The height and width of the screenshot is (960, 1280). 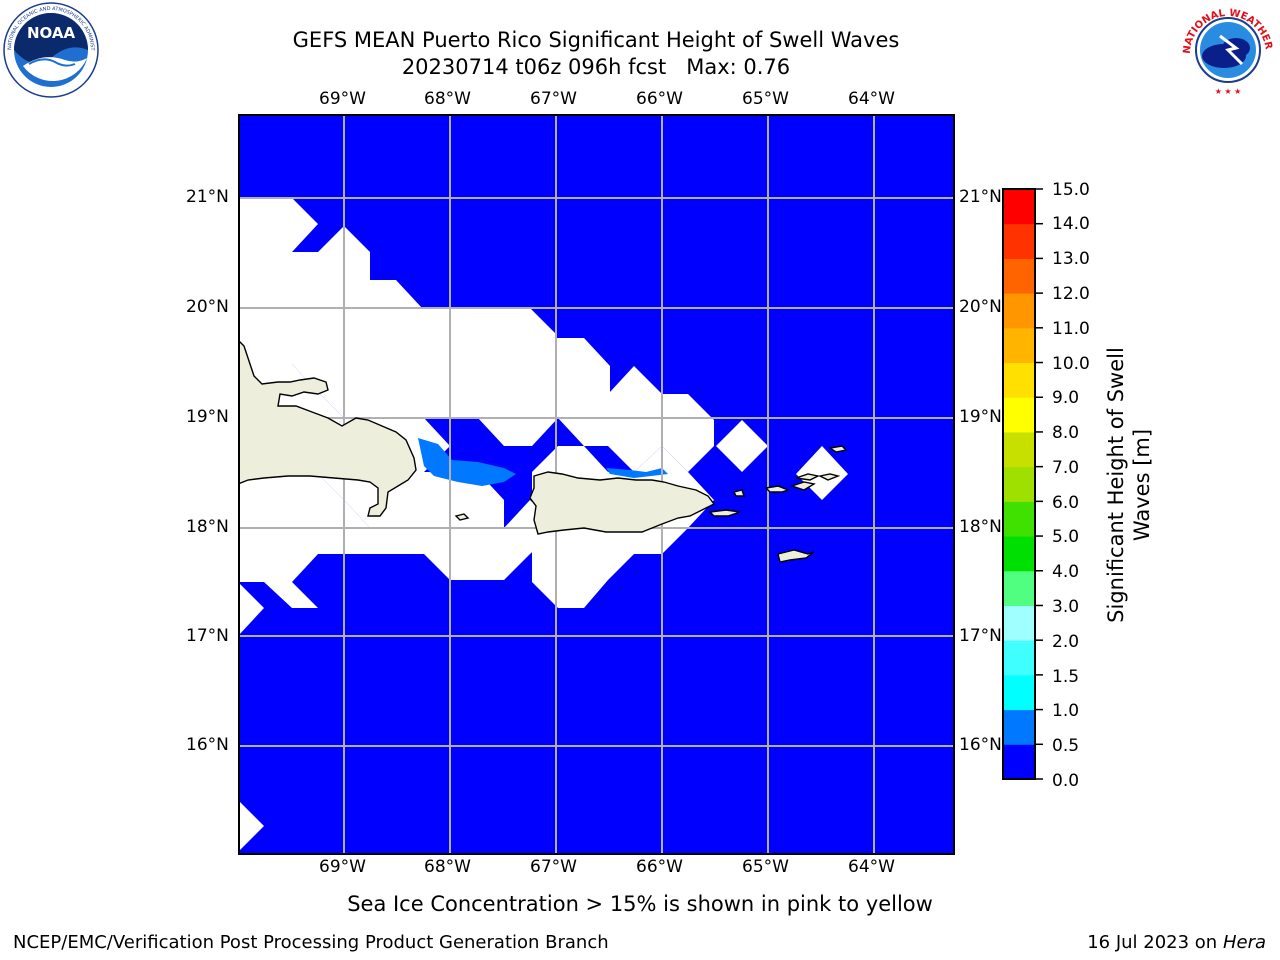 What do you see at coordinates (1155, 942) in the screenshot?
I see `footer-date: 16 Jul 2023 on` at bounding box center [1155, 942].